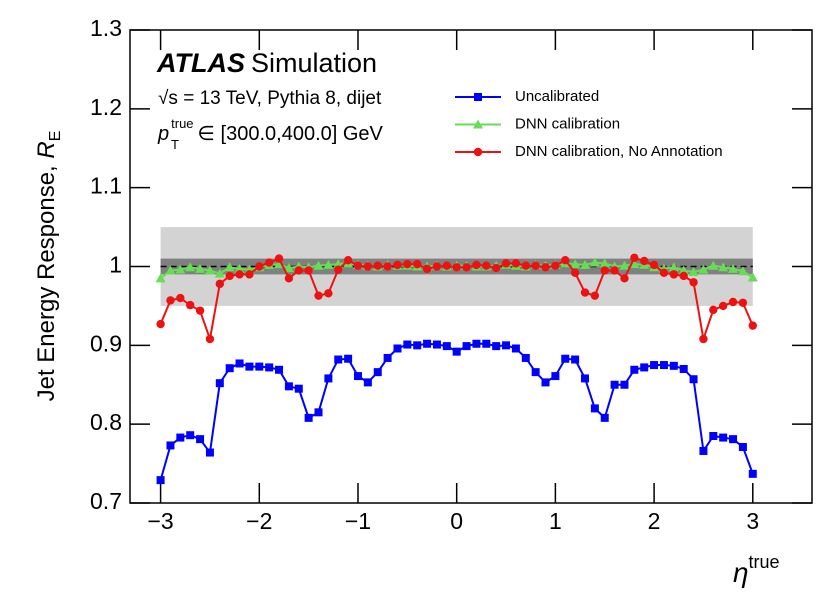 Image resolution: width=823 pixels, height=599 pixels. Describe the element at coordinates (182, 123) in the screenshot. I see `sup: true` at that location.